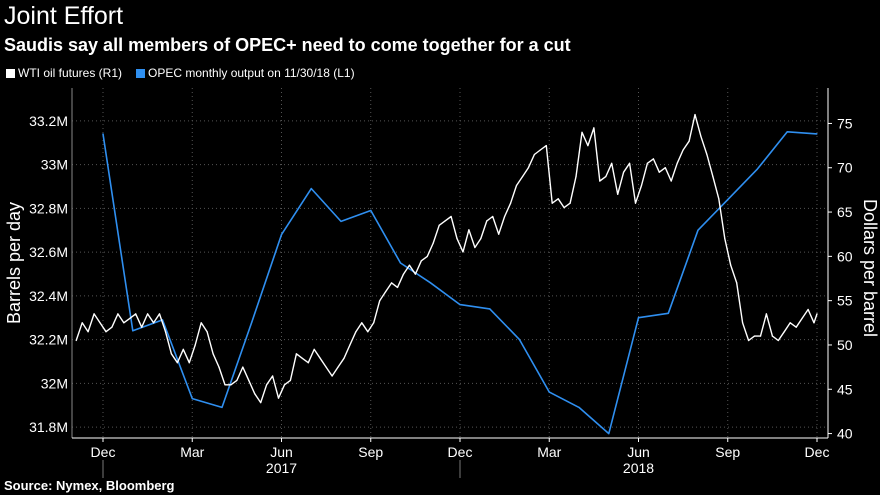 This screenshot has height=495, width=880. What do you see at coordinates (638, 468) in the screenshot?
I see `year-label: 2018` at bounding box center [638, 468].